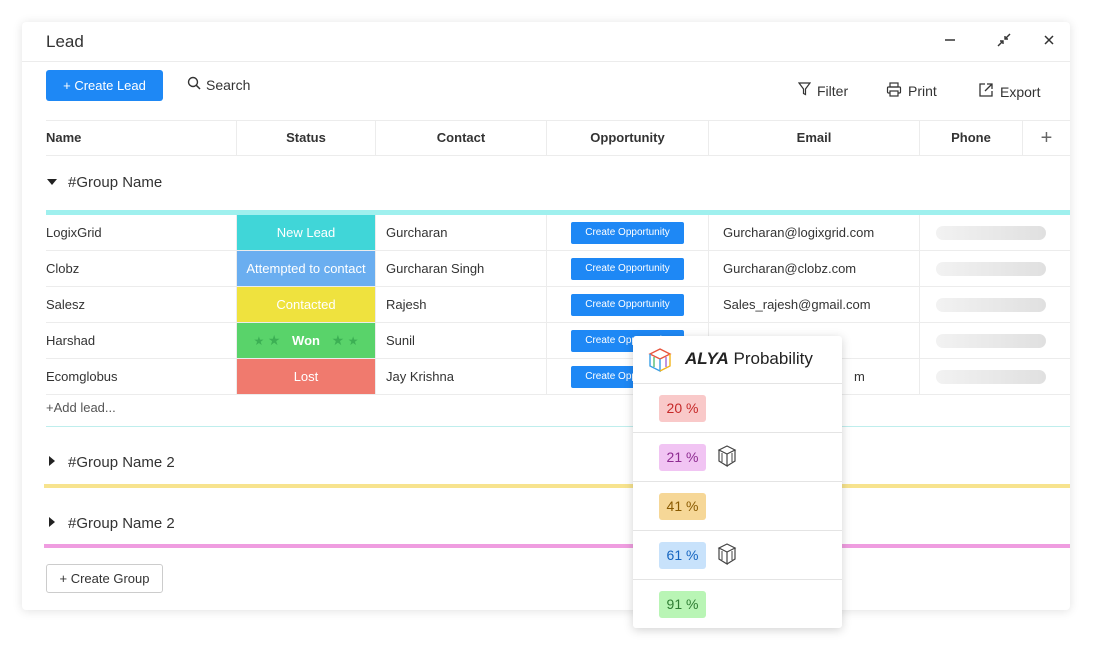 The height and width of the screenshot is (650, 1094). Describe the element at coordinates (707, 358) in the screenshot. I see `alya-brand: ALYA` at that location.